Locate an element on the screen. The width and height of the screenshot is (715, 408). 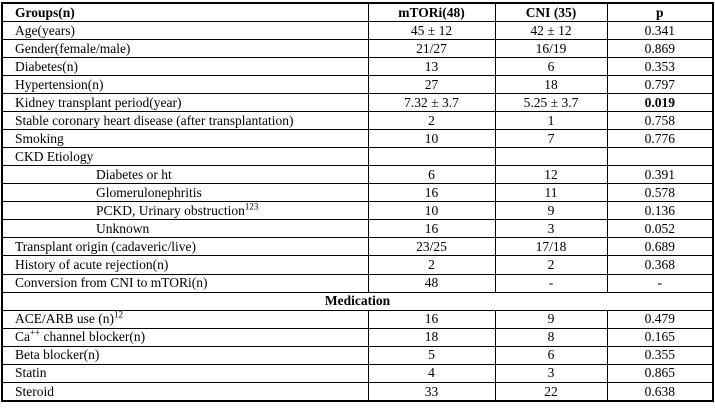
col-header-mtori: mTORi(48) is located at coordinates (431, 12).